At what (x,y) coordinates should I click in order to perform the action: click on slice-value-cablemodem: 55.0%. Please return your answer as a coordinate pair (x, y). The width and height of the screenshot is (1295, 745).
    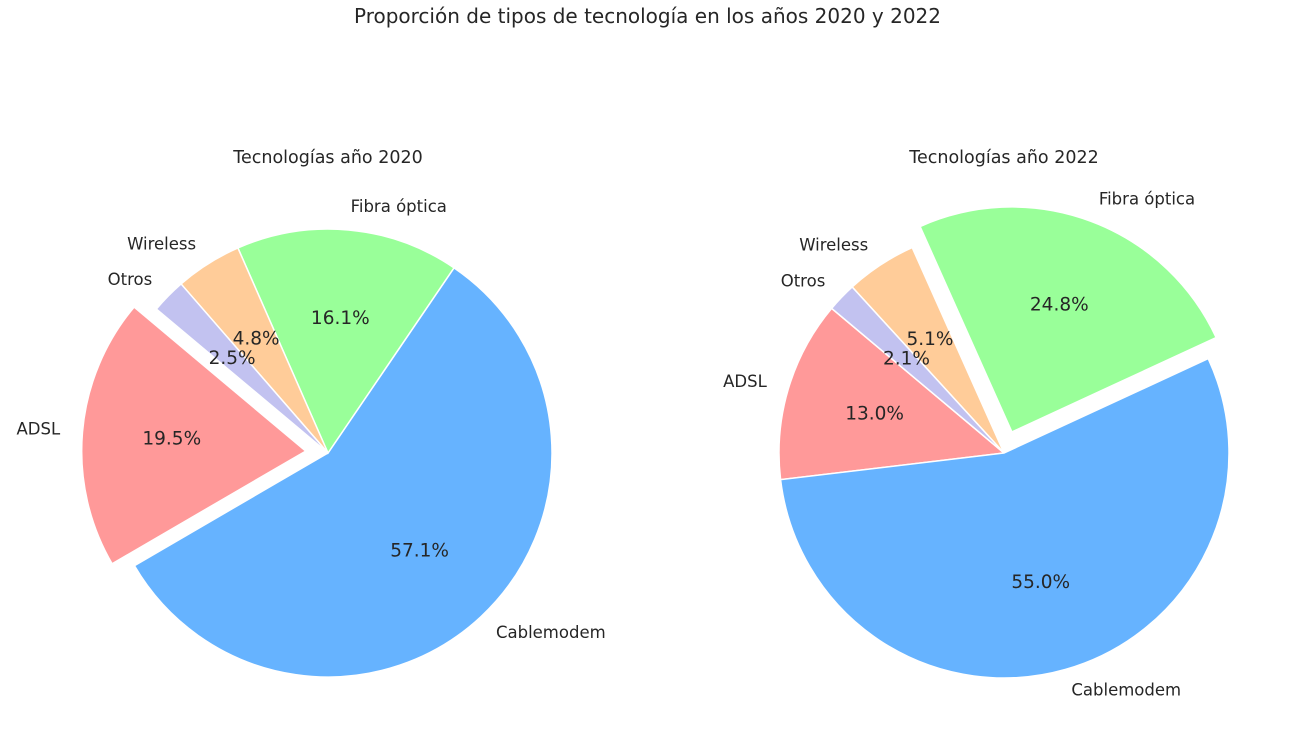
    Looking at the image, I should click on (1040, 582).